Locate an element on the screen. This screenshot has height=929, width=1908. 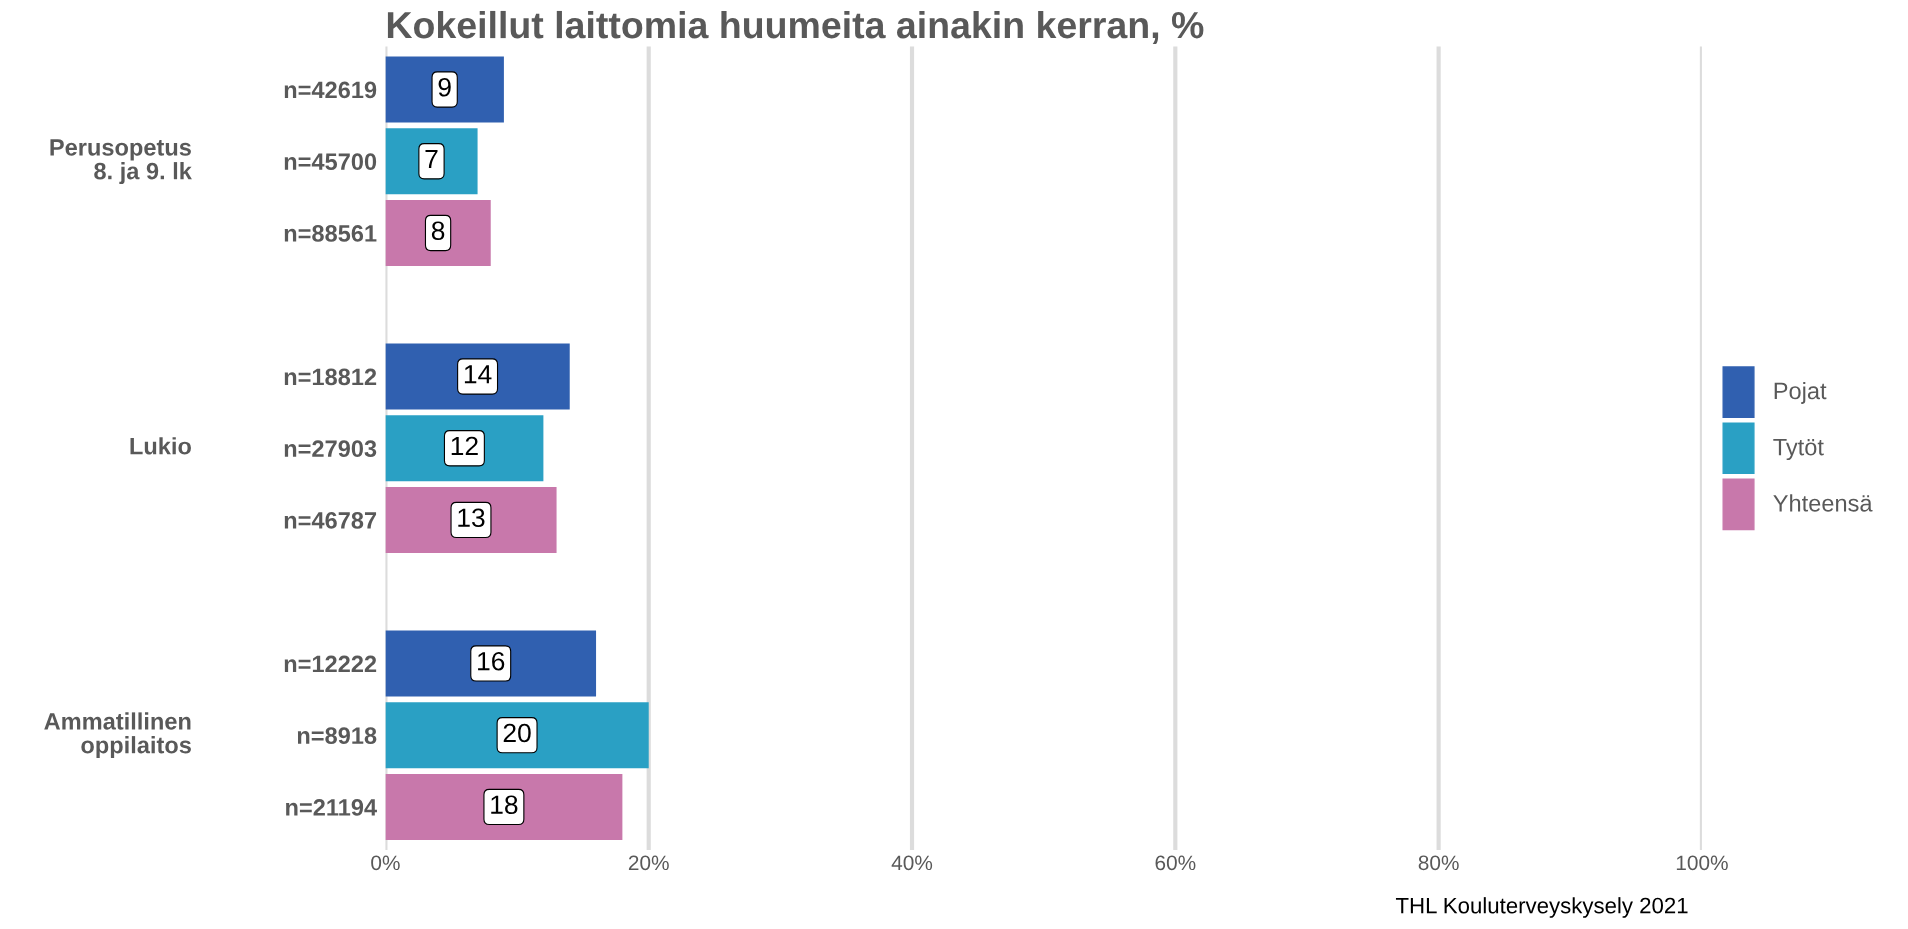
data-label: 13 is located at coordinates (471, 518).